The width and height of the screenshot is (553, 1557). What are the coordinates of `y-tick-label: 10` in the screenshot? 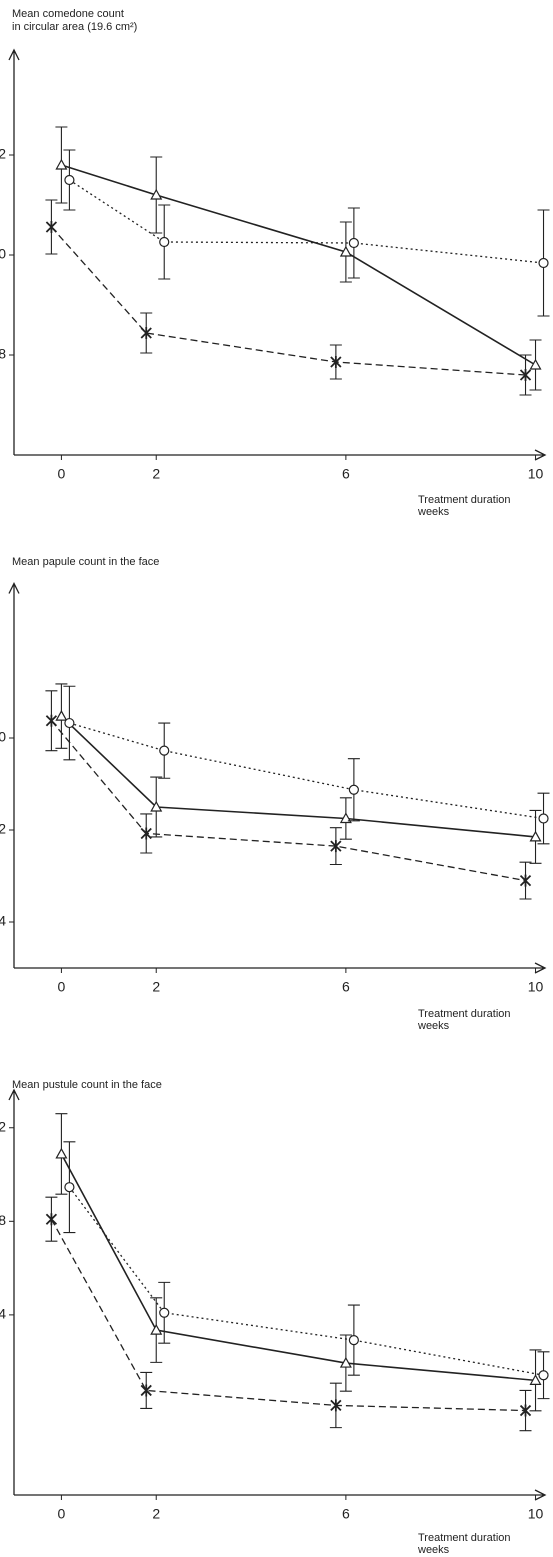 It's located at (3, 254).